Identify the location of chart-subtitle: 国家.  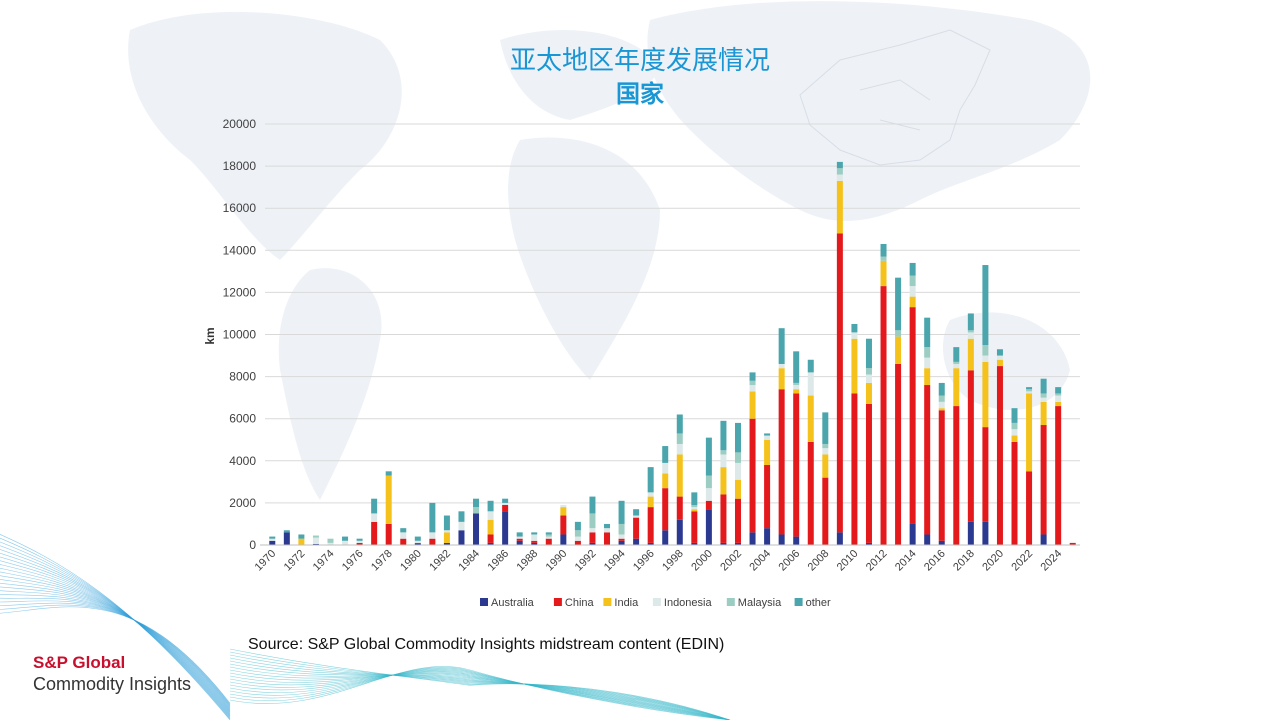
(640, 94).